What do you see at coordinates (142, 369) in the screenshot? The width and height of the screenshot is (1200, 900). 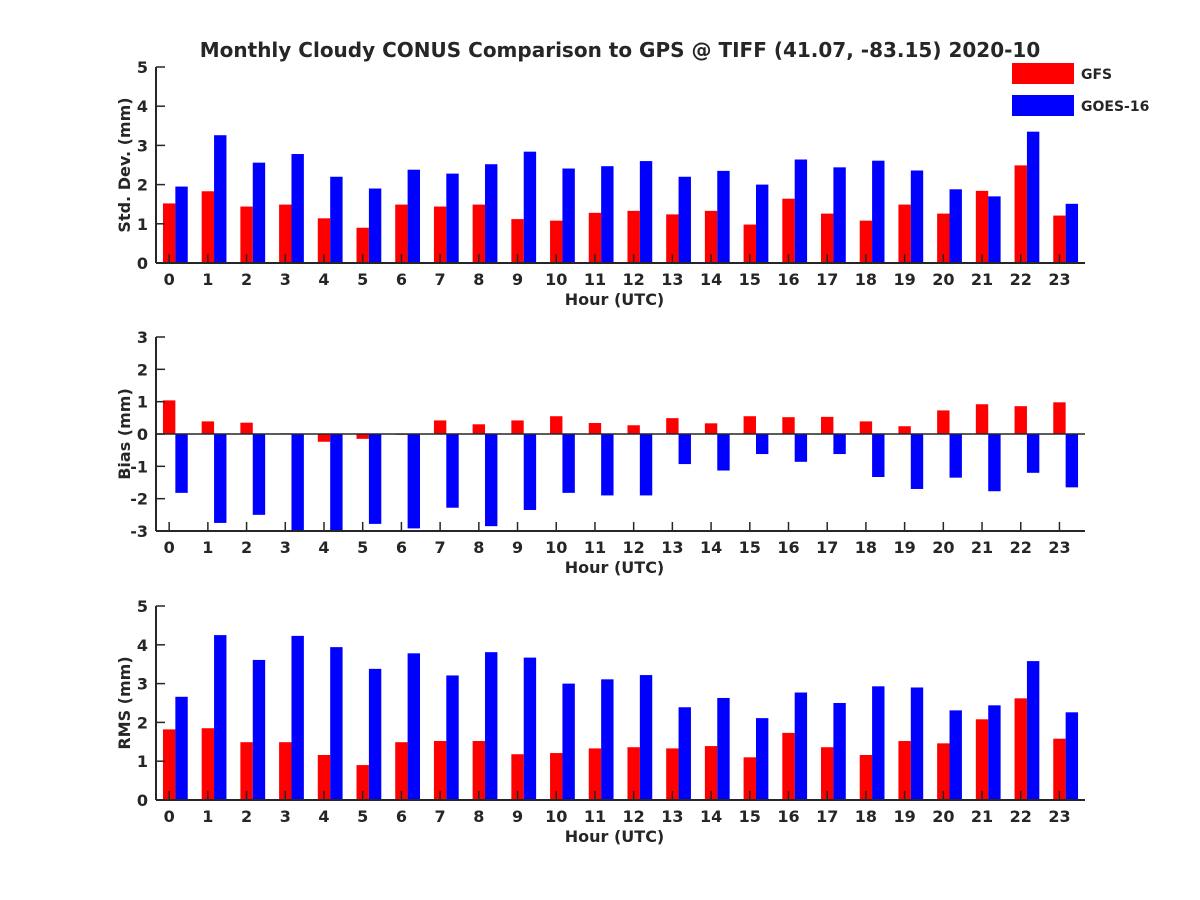 I see `y-tick-label-bias-5: 2` at bounding box center [142, 369].